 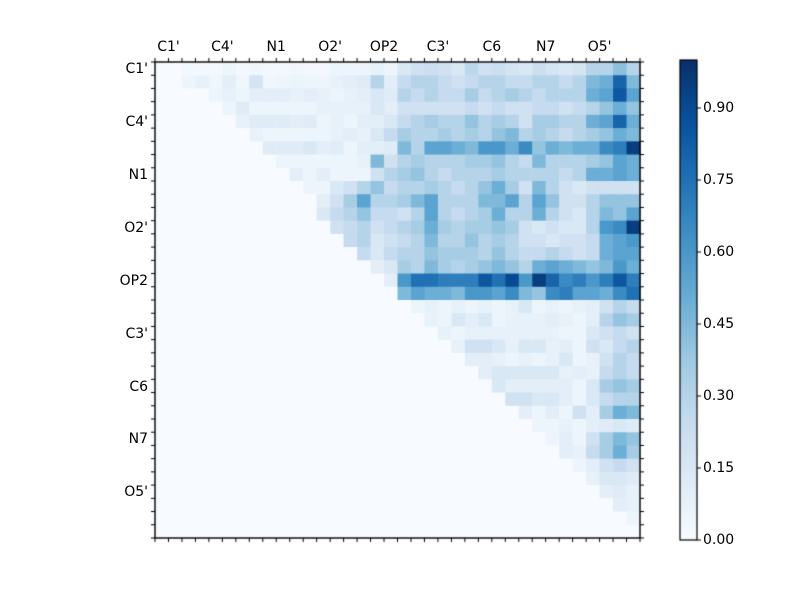 I want to click on y-tick-label: C1', so click(x=136, y=69).